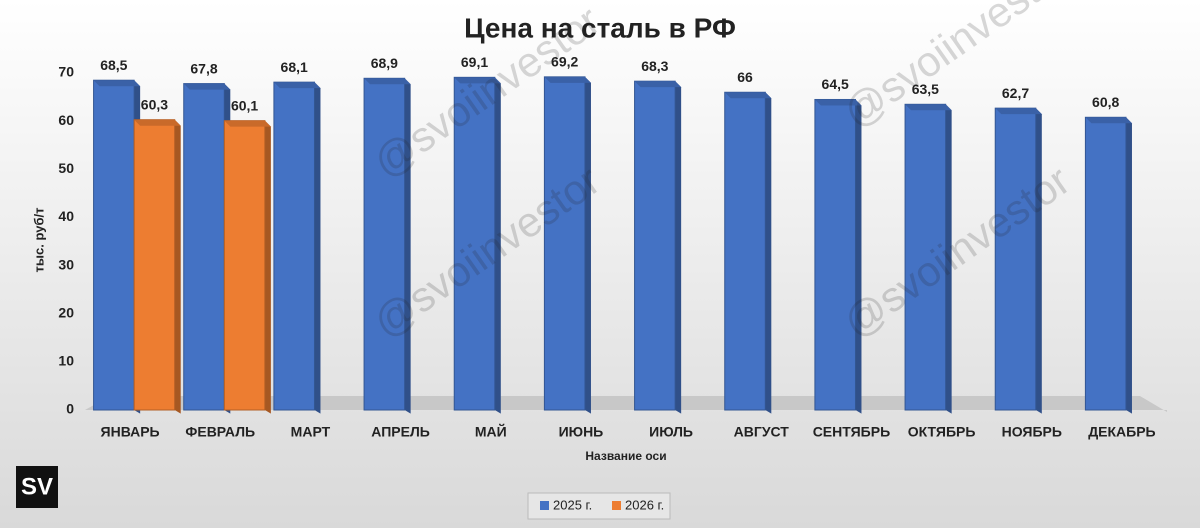 This screenshot has height=528, width=1200. I want to click on value-label: 60,3, so click(154, 104).